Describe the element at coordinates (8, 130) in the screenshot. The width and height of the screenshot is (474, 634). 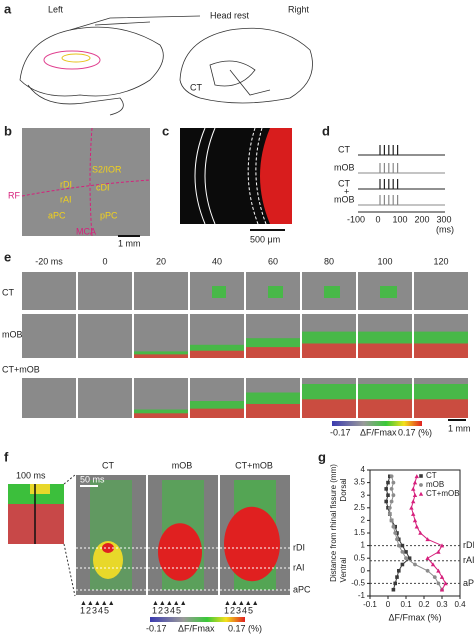
I see `panel-label: b` at that location.